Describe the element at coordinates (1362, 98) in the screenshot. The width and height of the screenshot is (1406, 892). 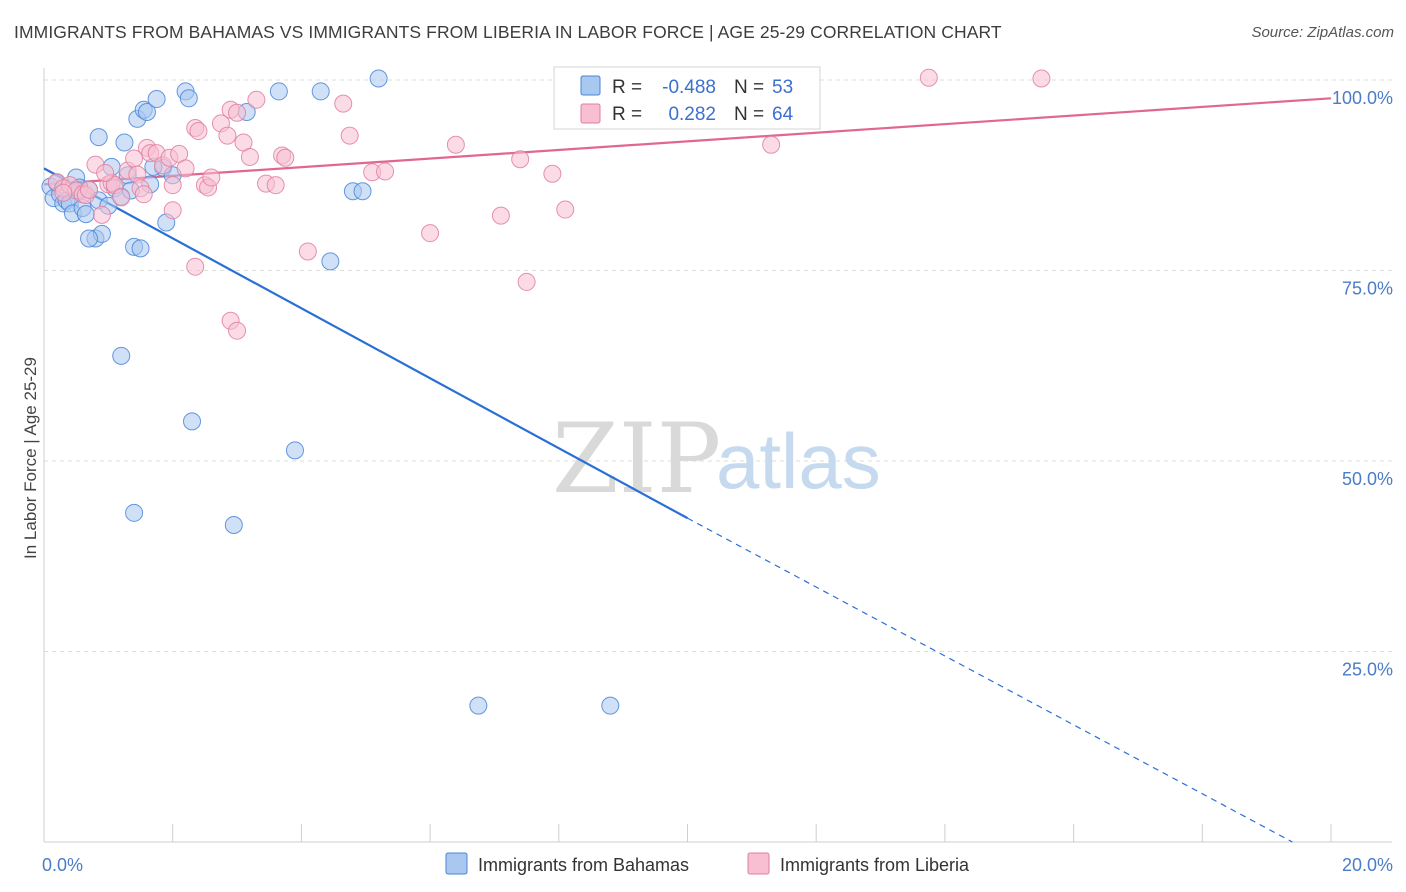
I see `y-tick-label: 100.0%` at that location.